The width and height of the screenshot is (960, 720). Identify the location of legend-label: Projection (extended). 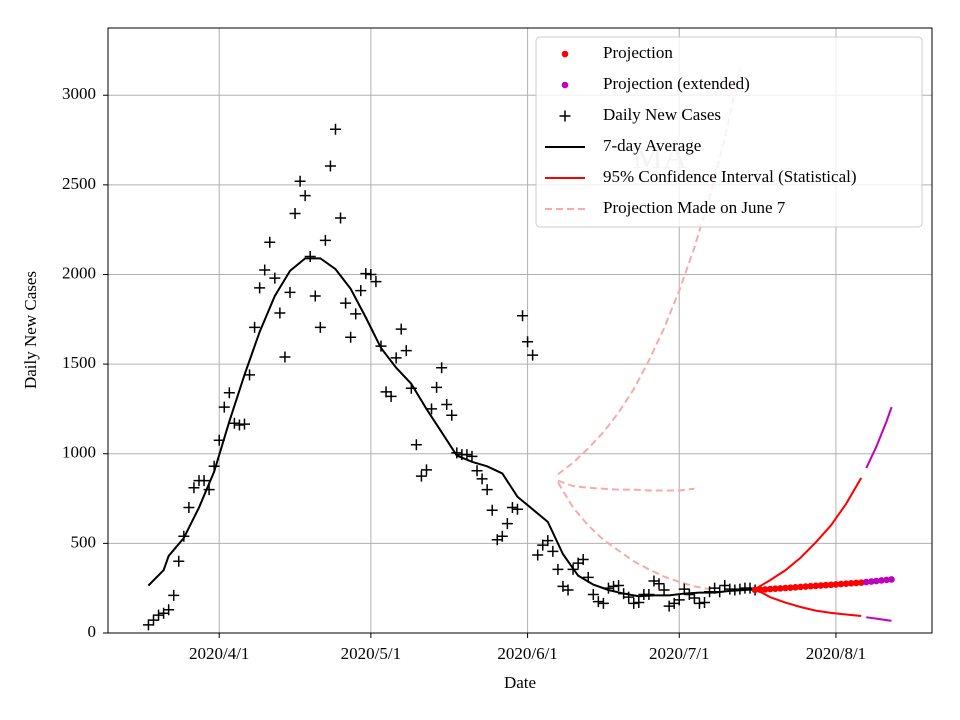
(676, 83).